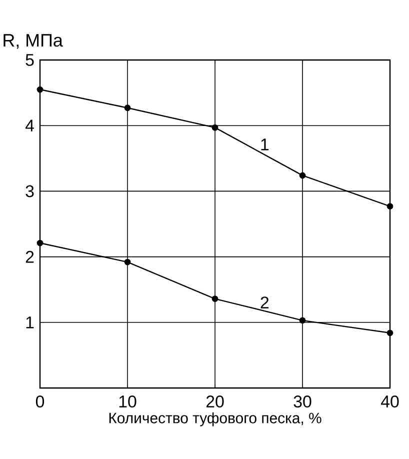 The image size is (409, 459). Describe the element at coordinates (30, 60) in the screenshot. I see `y-tick-label: 5` at that location.